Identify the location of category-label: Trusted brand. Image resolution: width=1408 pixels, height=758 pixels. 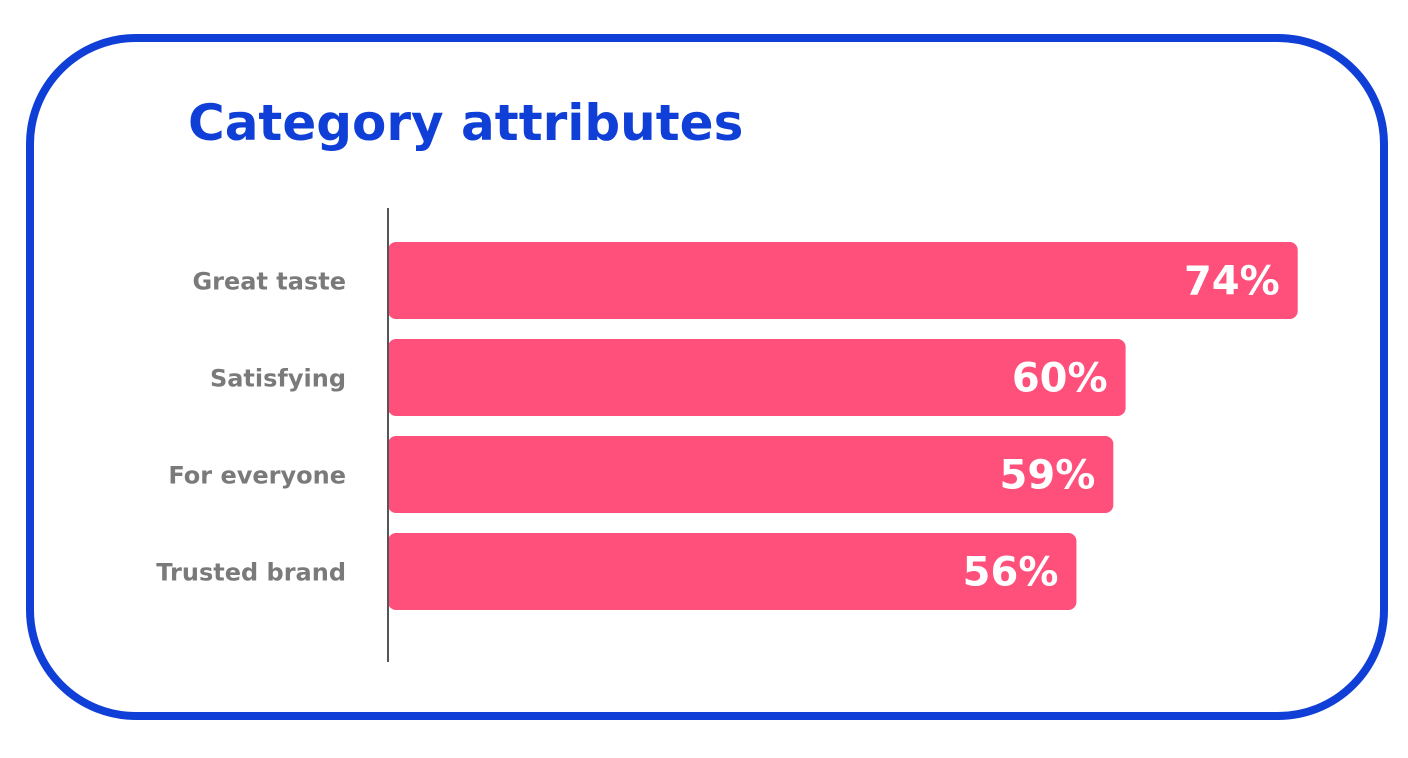
(251, 573).